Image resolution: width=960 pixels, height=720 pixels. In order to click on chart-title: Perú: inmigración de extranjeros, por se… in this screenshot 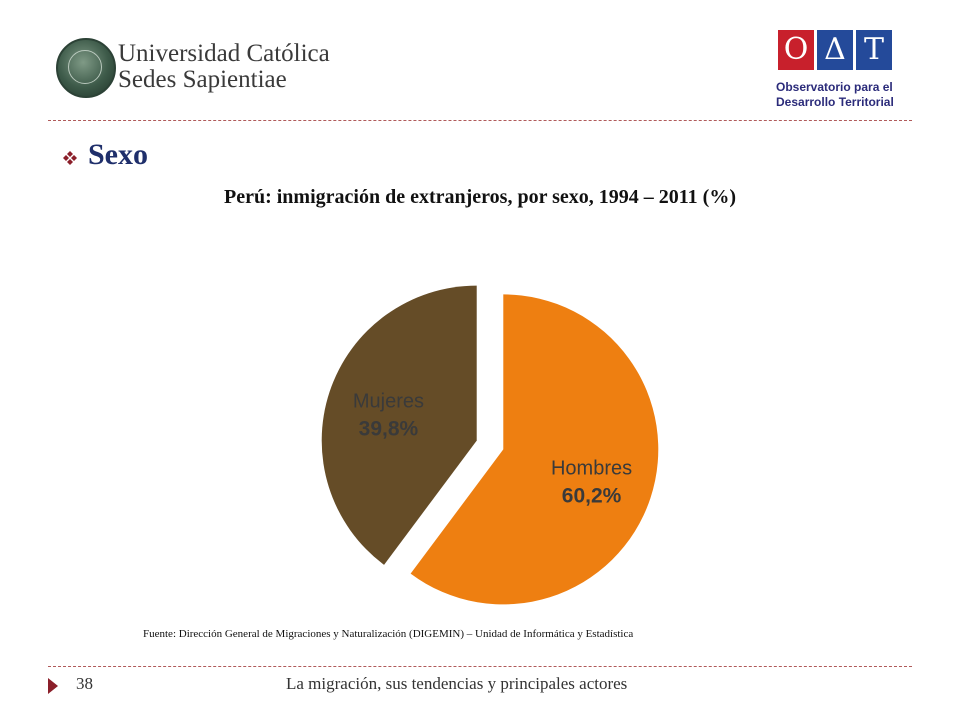, I will do `click(480, 197)`.